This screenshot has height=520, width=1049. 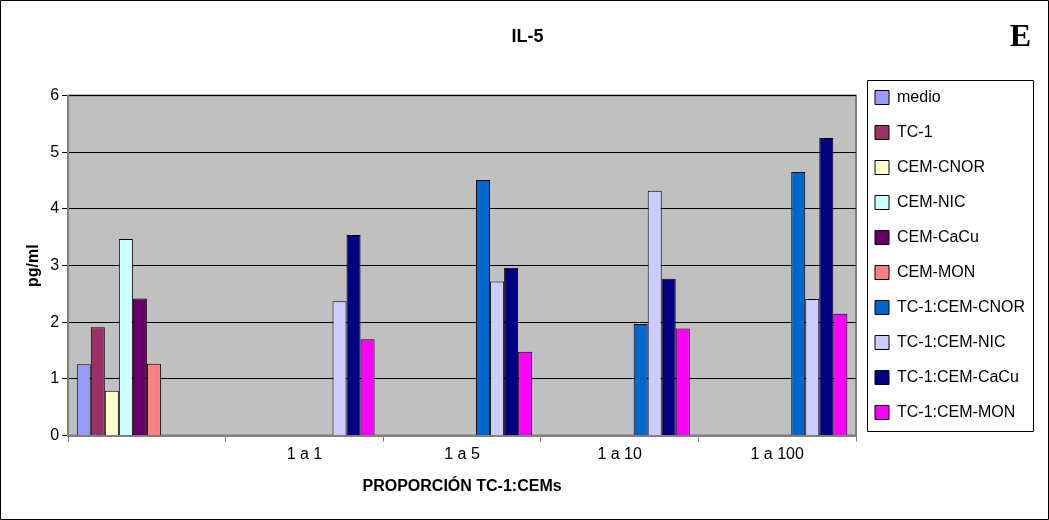 What do you see at coordinates (462, 453) in the screenshot?
I see `x-tick-label: 1 a 5` at bounding box center [462, 453].